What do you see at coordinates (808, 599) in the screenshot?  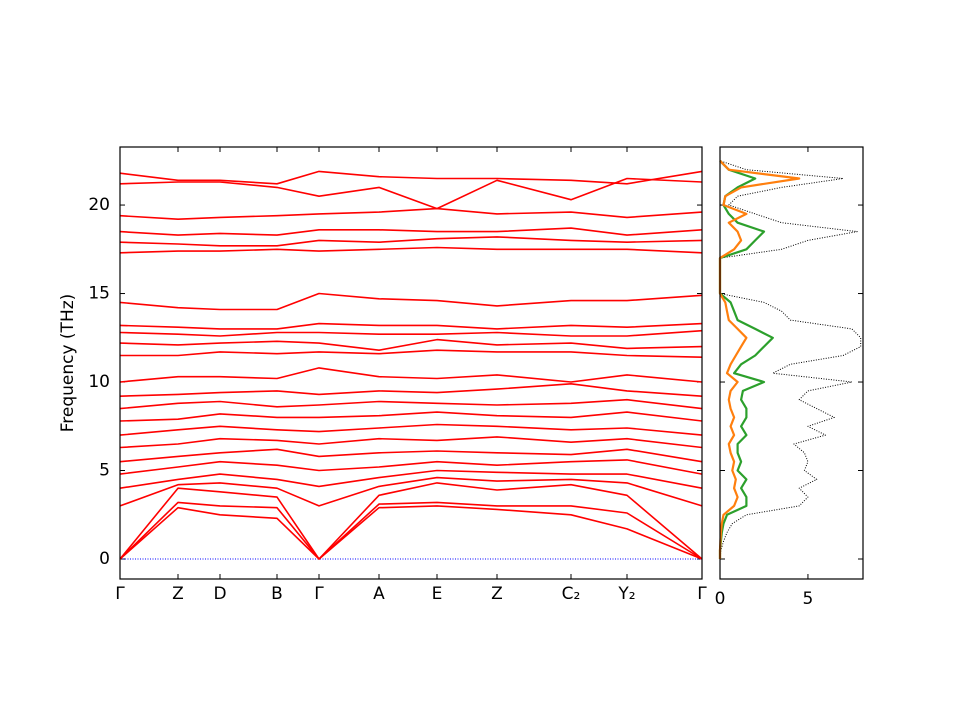 I see `x-tick-label: 5` at bounding box center [808, 599].